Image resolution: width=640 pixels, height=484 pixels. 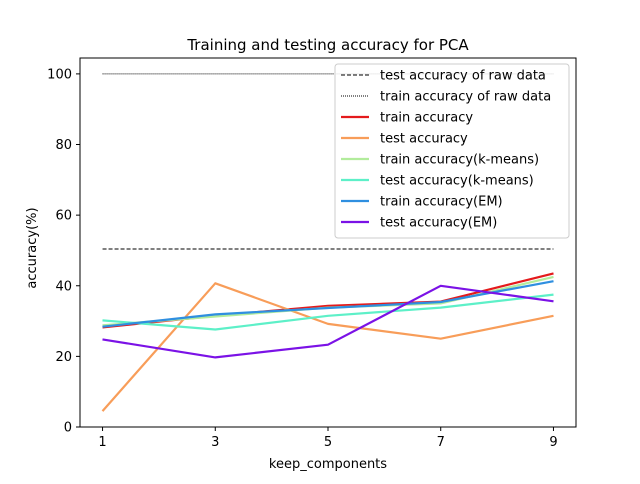 What do you see at coordinates (328, 464) in the screenshot?
I see `x-axis-label: keep_components` at bounding box center [328, 464].